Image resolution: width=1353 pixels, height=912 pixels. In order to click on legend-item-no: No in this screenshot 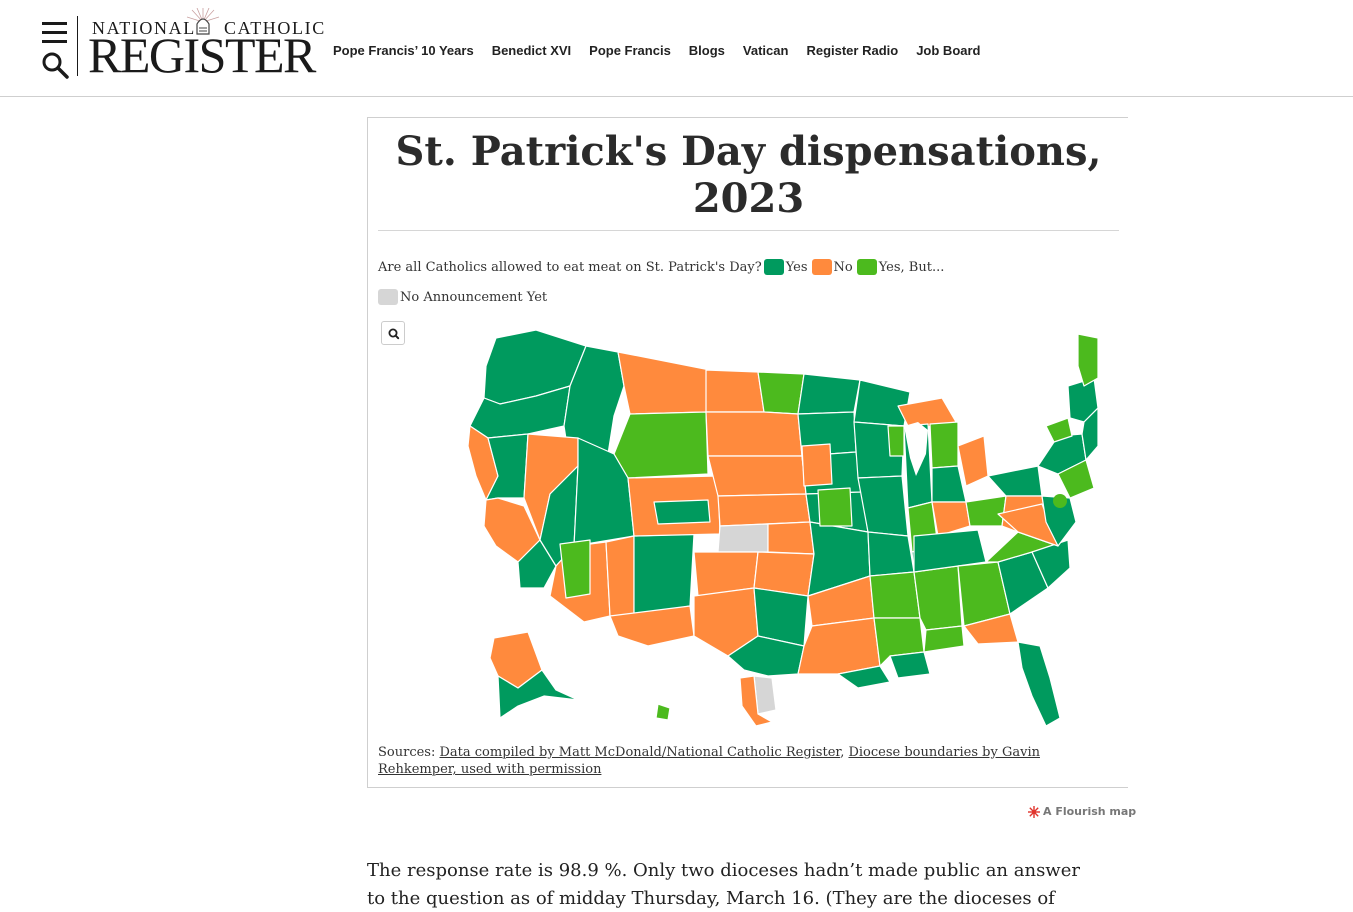, I will do `click(831, 267)`.